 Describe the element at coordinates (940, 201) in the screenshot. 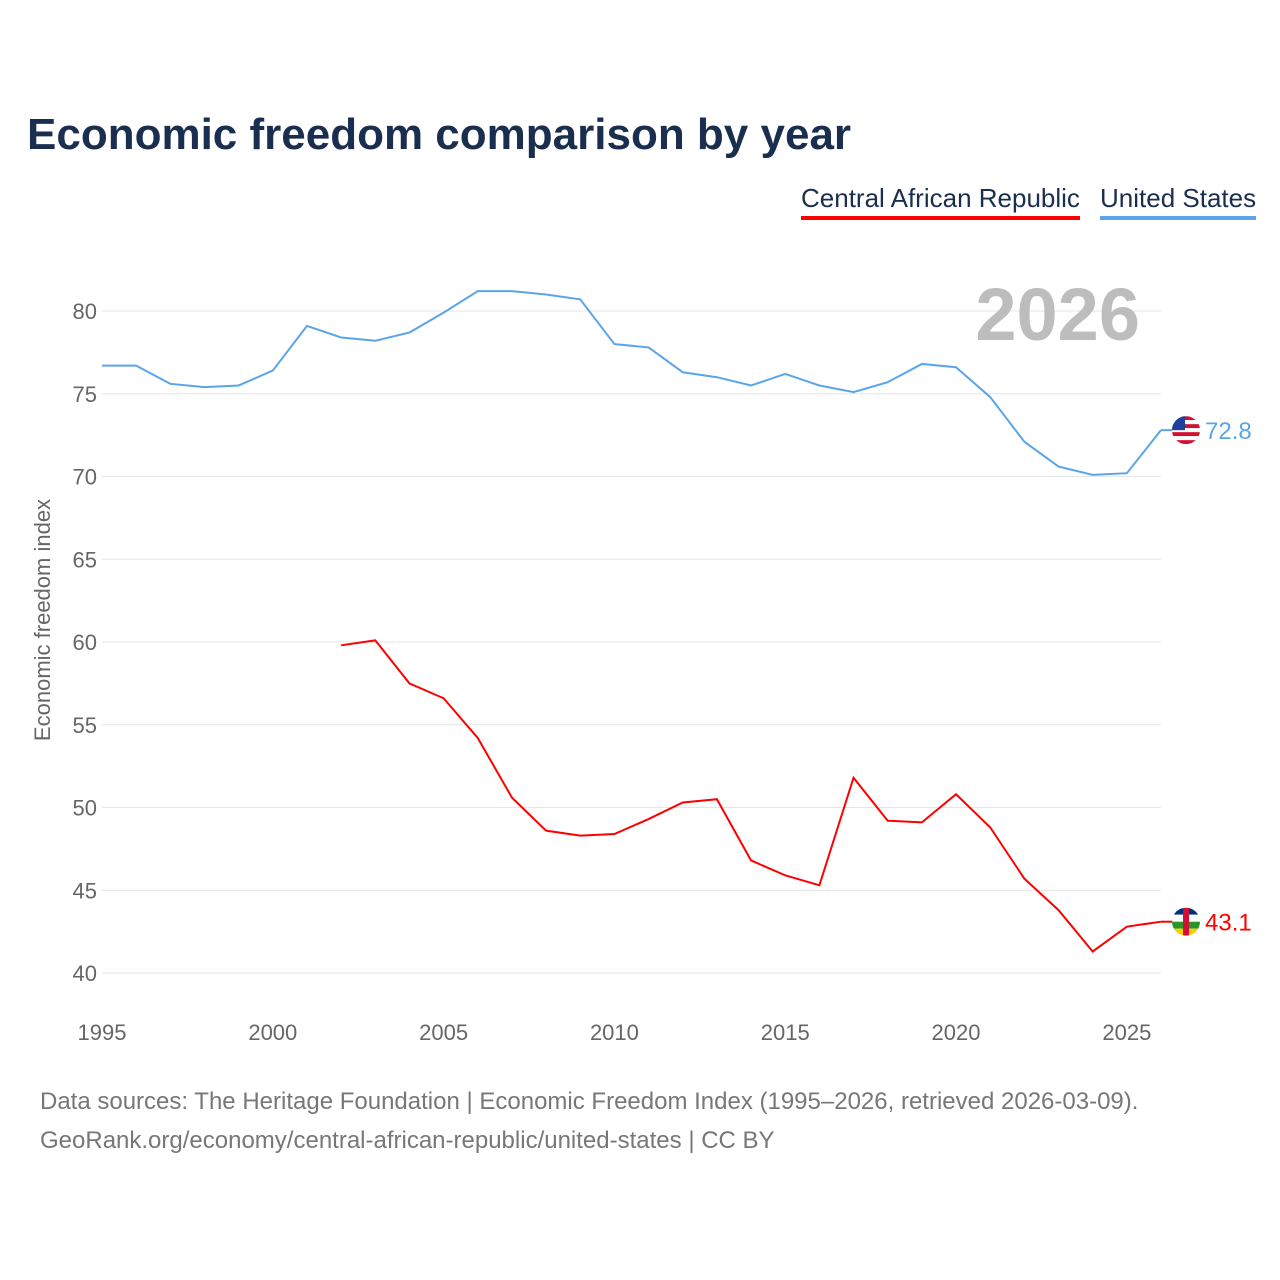

I see `legend-item-central-african-republic: Central African Republic` at that location.